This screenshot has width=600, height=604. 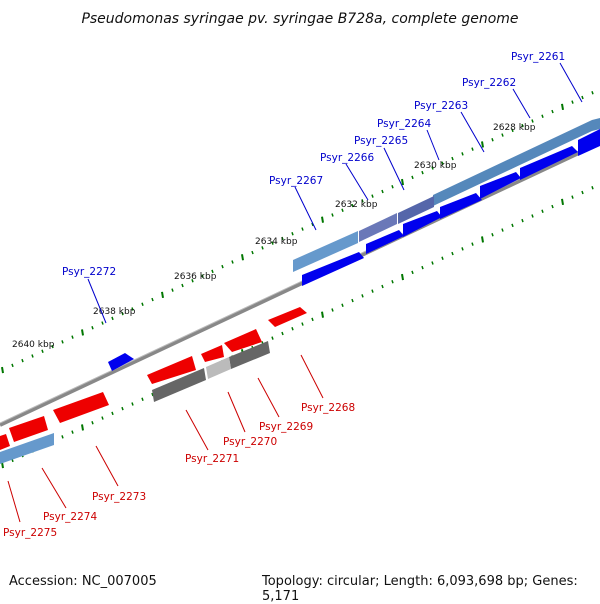 What do you see at coordinates (119, 497) in the screenshot?
I see `gene-label-2273: Psyr_2273` at bounding box center [119, 497].